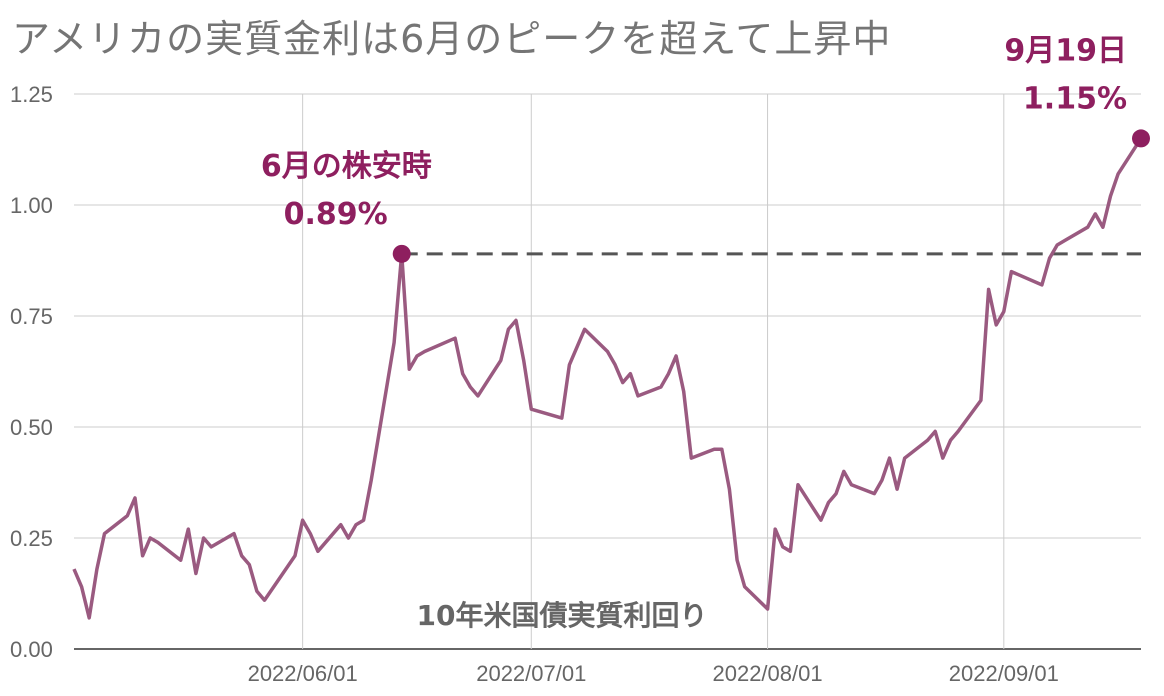 The width and height of the screenshot is (1164, 696). I want to click on x-tick-label: 2022/06/01, so click(303, 673).